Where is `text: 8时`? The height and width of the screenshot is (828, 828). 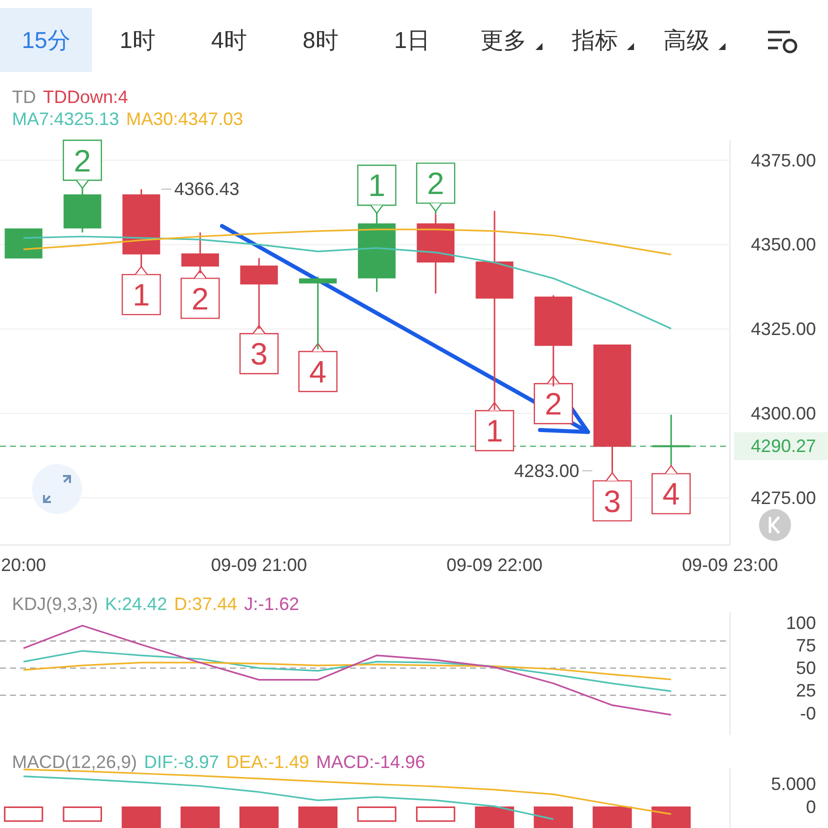
text: 8时 is located at coordinates (320, 40).